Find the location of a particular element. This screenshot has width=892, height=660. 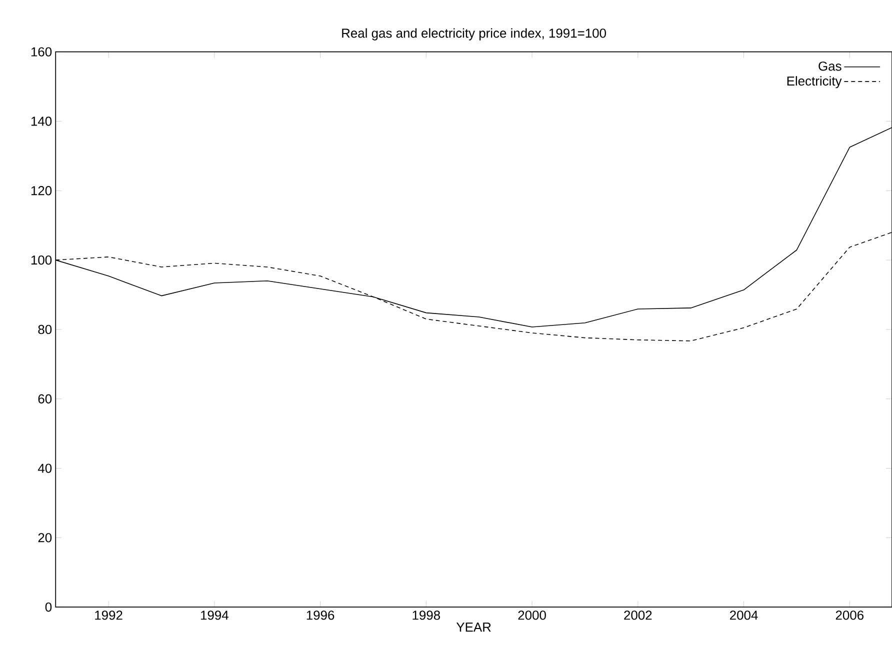

x-tick-label: 2006 is located at coordinates (850, 615).